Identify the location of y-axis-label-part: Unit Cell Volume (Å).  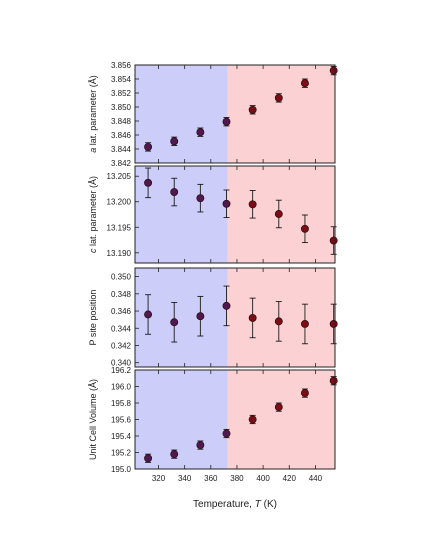
(93, 419).